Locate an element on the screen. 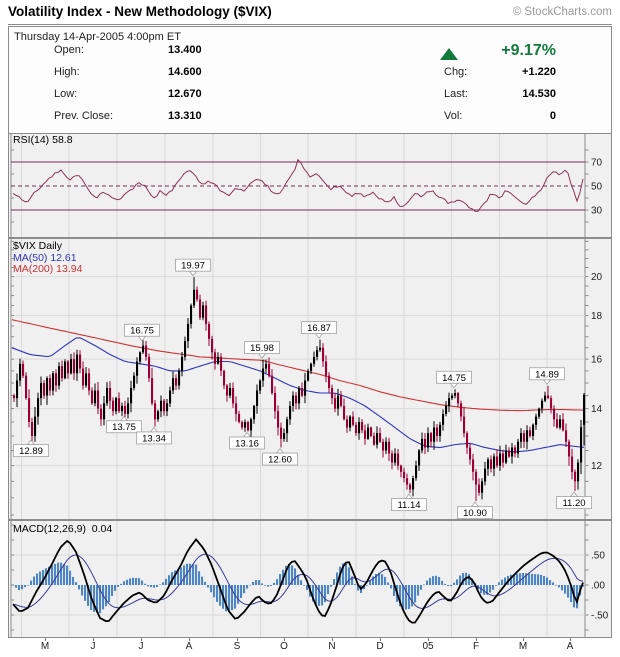 Image resolution: width=620 pixels, height=657 pixels. x-axis-month-label: M is located at coordinates (523, 646).